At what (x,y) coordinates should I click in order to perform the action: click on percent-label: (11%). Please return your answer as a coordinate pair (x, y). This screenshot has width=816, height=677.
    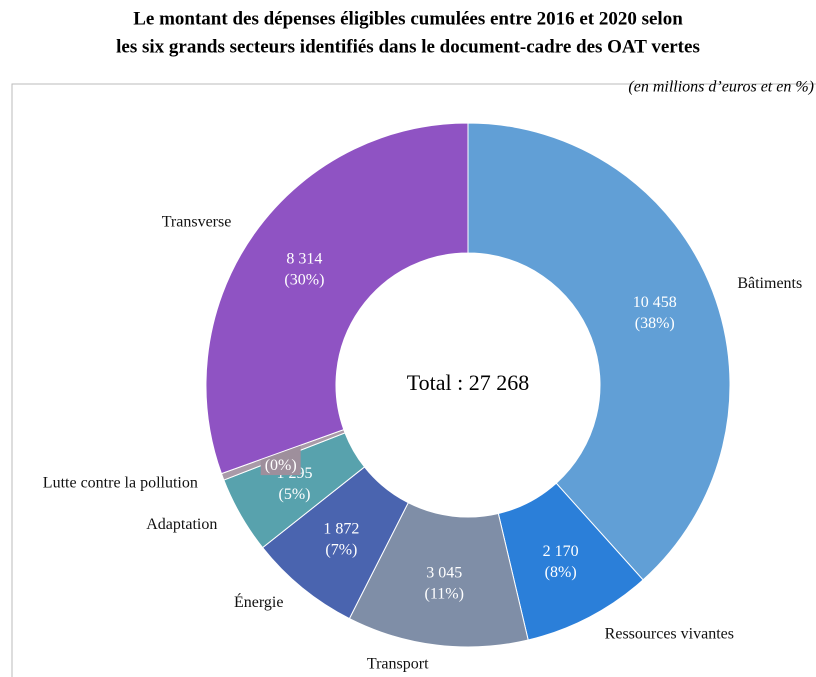
    Looking at the image, I should click on (444, 593).